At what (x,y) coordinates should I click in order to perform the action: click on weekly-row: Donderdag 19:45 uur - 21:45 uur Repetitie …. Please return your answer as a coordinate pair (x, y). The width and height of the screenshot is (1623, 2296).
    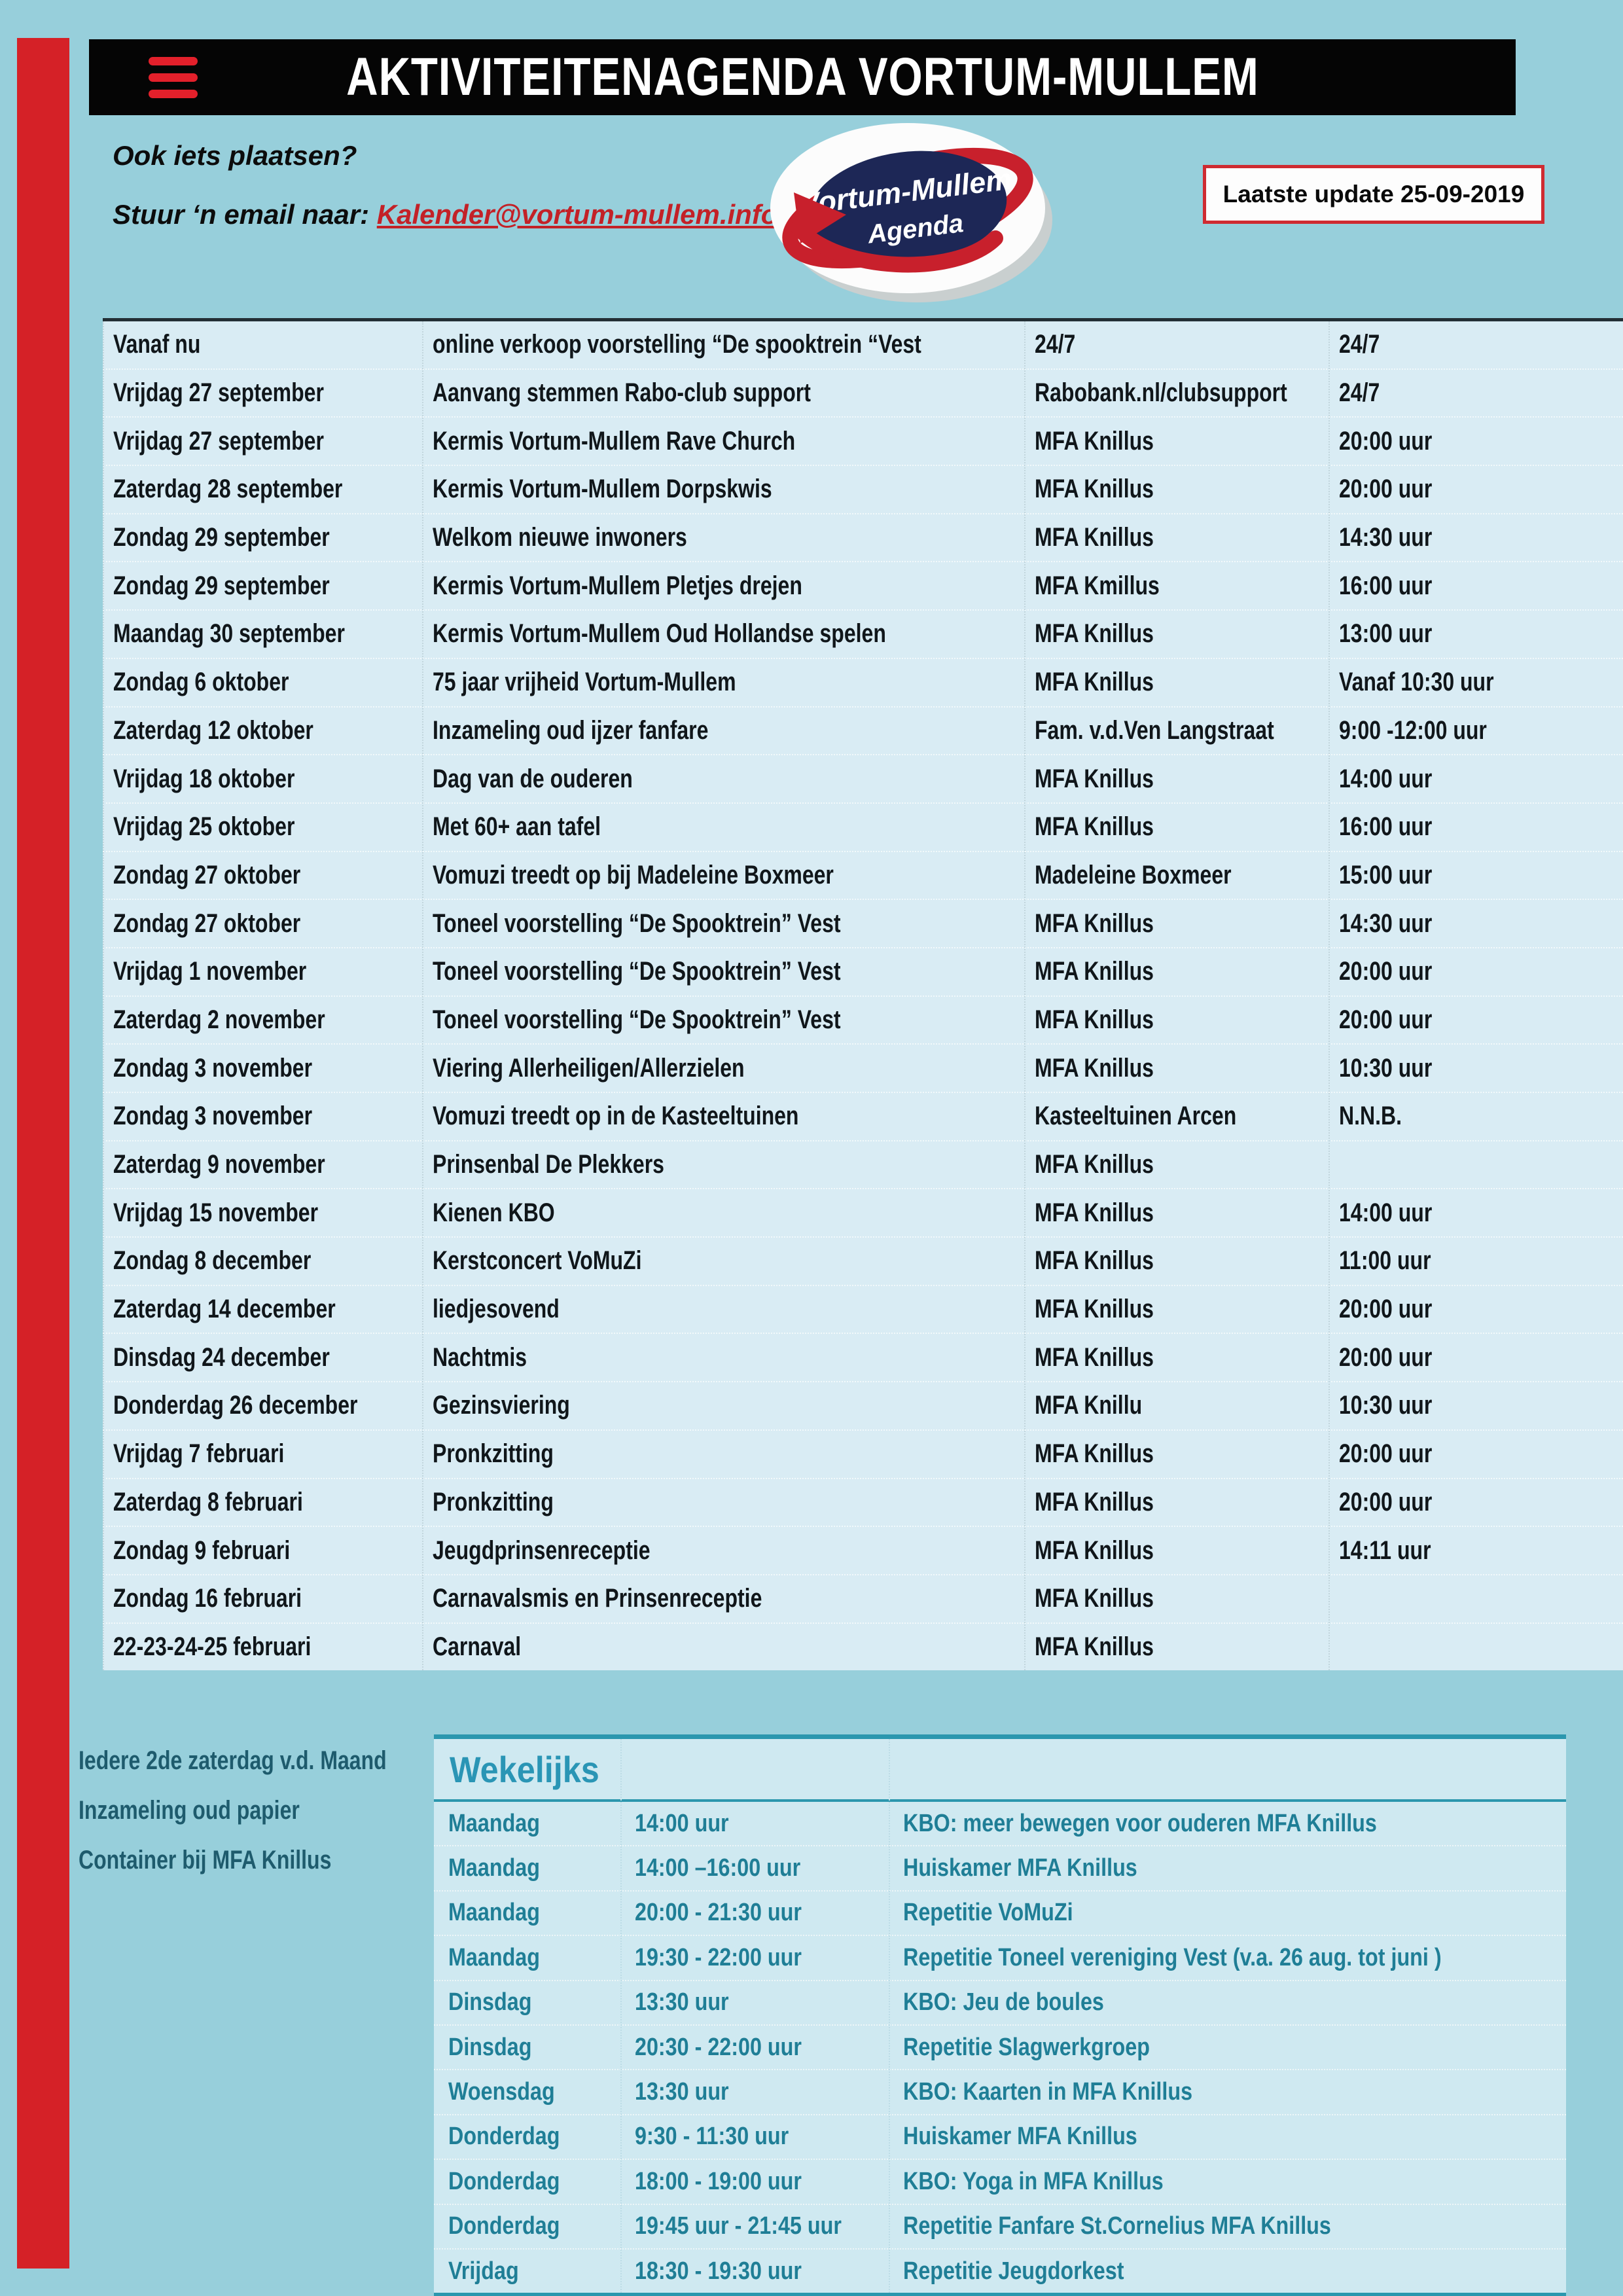
    Looking at the image, I should click on (1000, 2227).